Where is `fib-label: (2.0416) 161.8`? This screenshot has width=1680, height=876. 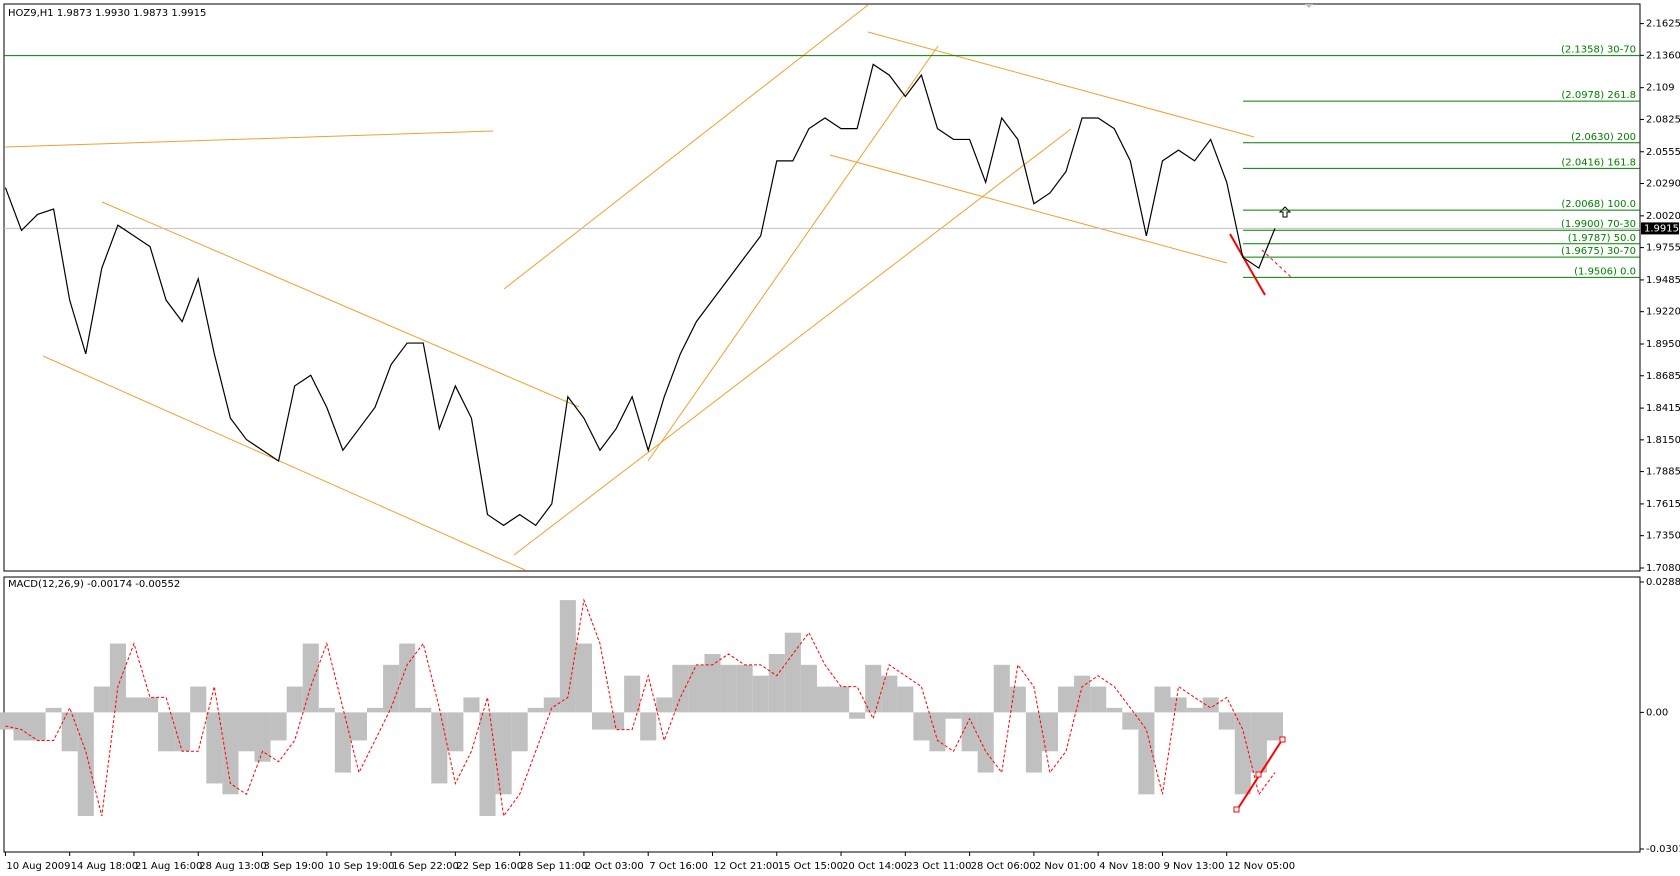 fib-label: (2.0416) 161.8 is located at coordinates (1598, 162).